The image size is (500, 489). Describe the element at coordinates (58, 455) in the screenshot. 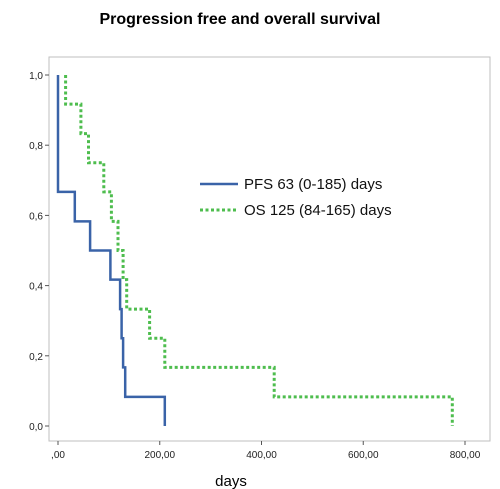

I see `x-tick-label: ,00` at that location.